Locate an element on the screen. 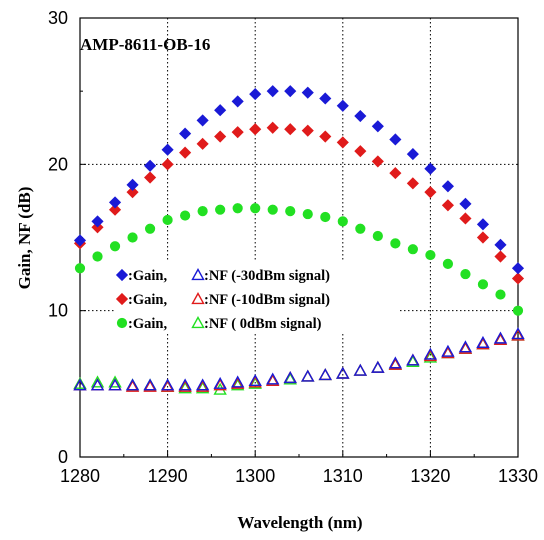 Image resolution: width=544 pixels, height=540 pixels. chart-title: AMP-8611-OB-16 is located at coordinates (145, 44).